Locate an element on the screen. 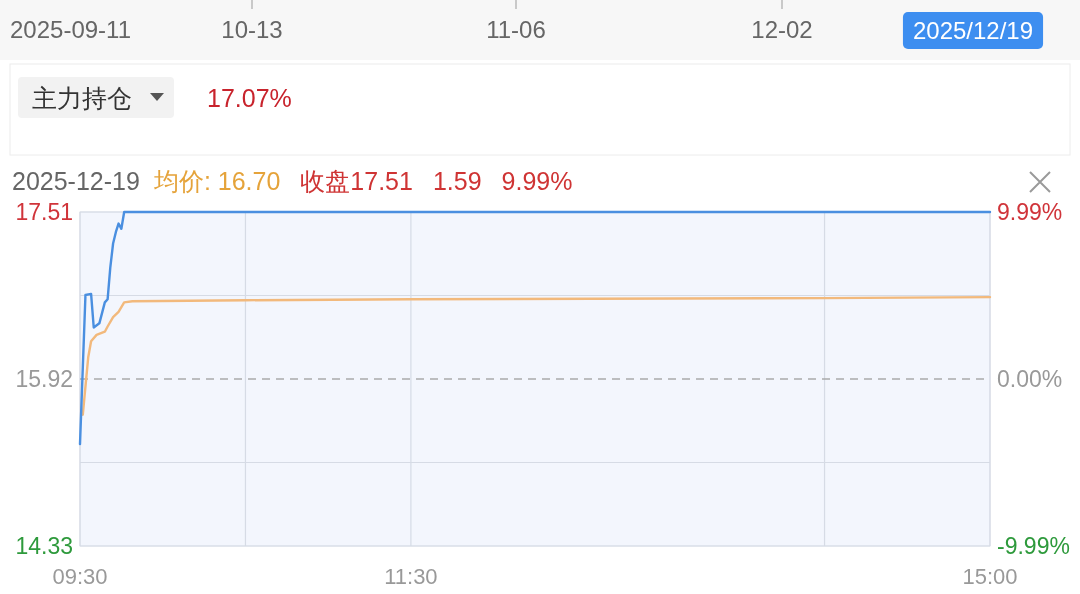  text: 收盘17.51 is located at coordinates (356, 181).